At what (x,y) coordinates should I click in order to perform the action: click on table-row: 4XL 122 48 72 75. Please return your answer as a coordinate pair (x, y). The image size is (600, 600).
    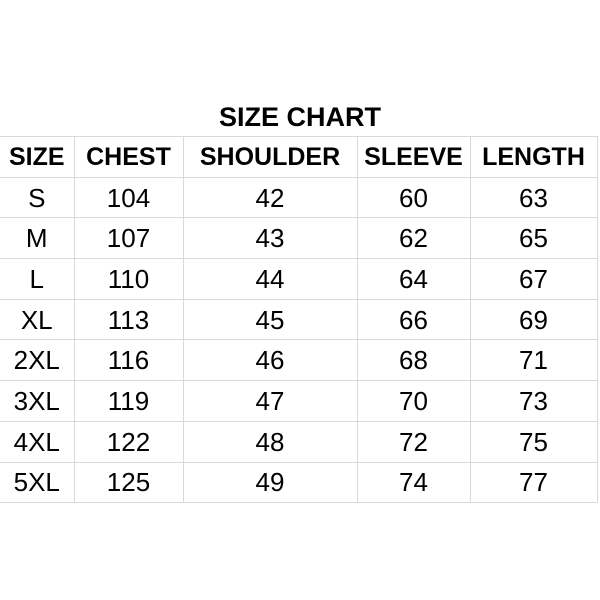
    Looking at the image, I should click on (299, 441).